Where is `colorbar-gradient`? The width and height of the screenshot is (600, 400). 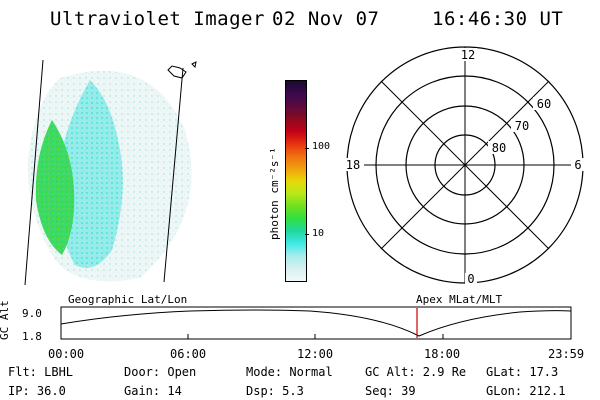 colorbar-gradient is located at coordinates (296, 181).